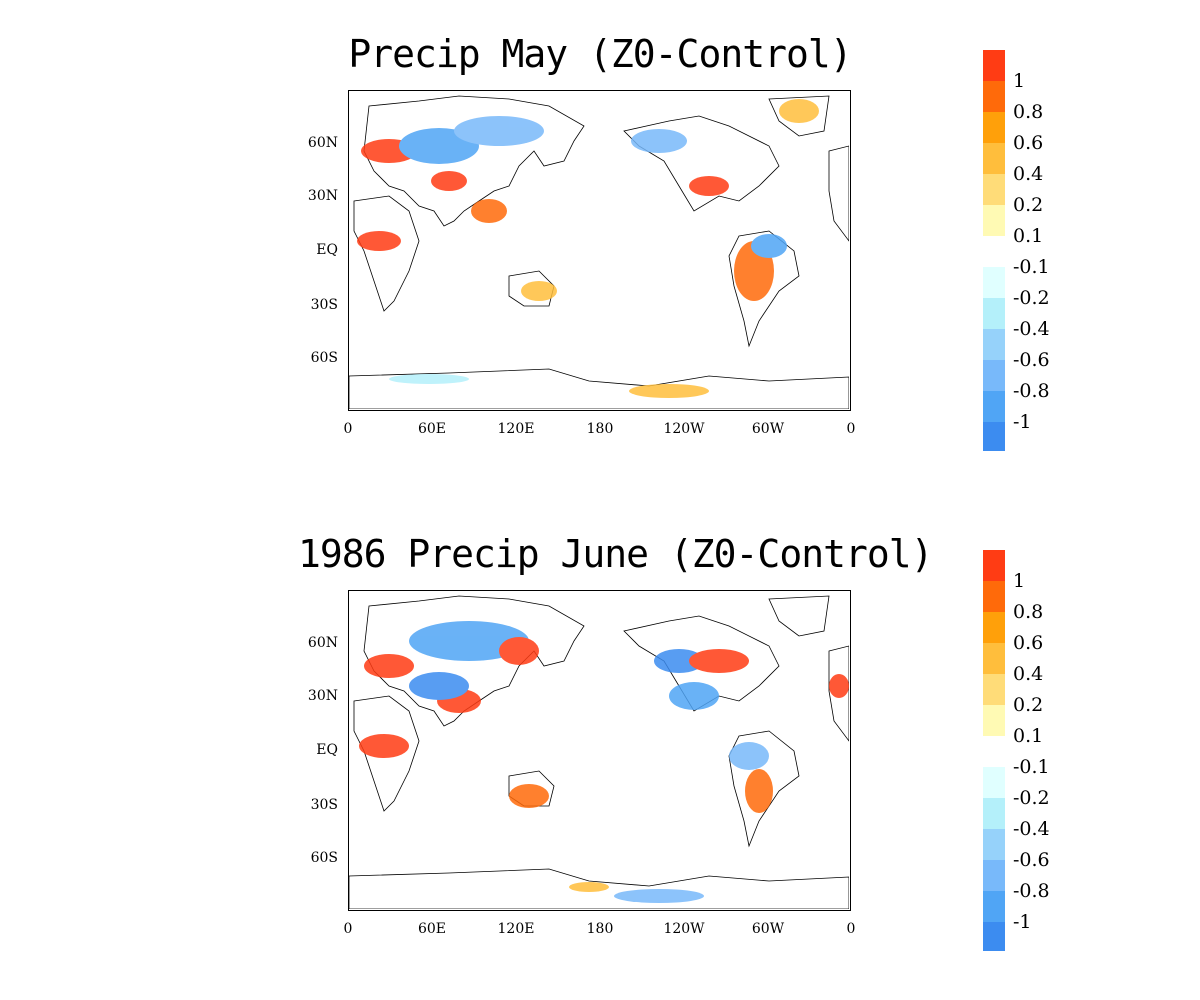  I want to click on panel-title: 1986 Precip June (Z0-Control), so click(615, 554).